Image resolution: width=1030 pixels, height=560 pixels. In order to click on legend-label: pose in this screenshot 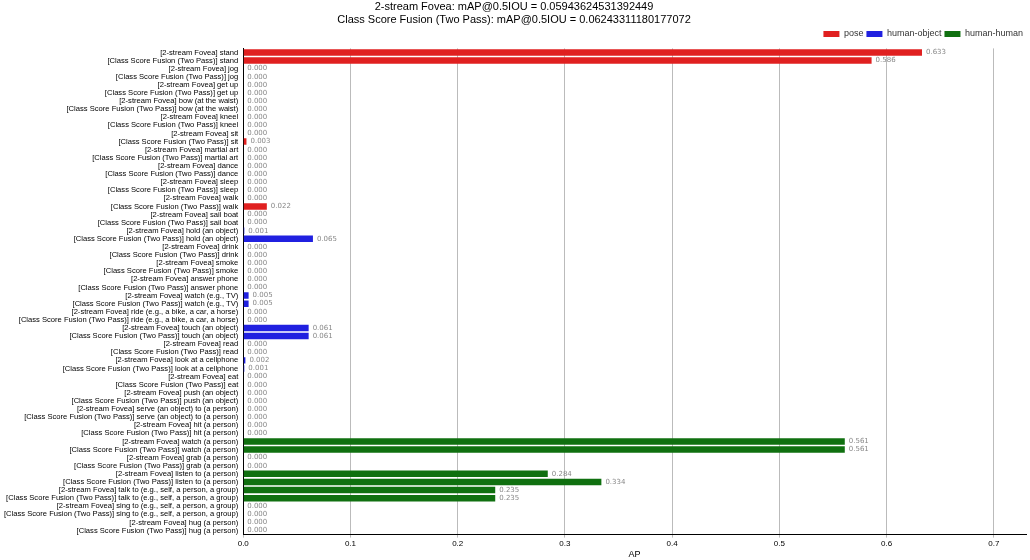, I will do `click(853, 33)`.